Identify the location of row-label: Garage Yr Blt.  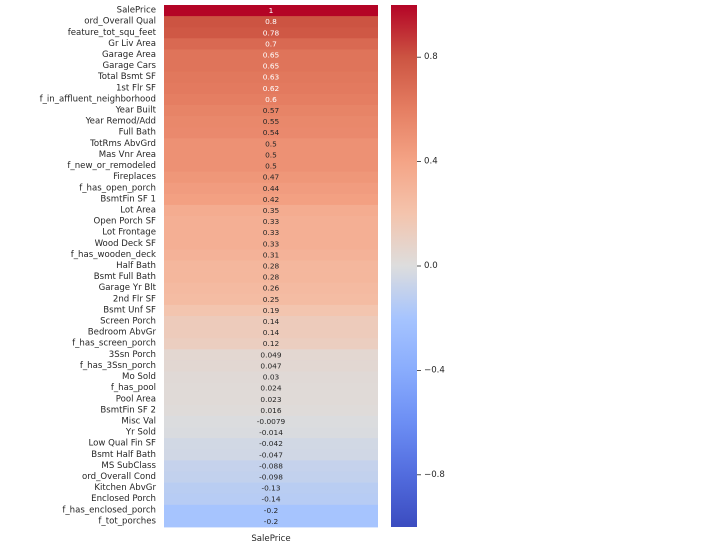
(128, 288).